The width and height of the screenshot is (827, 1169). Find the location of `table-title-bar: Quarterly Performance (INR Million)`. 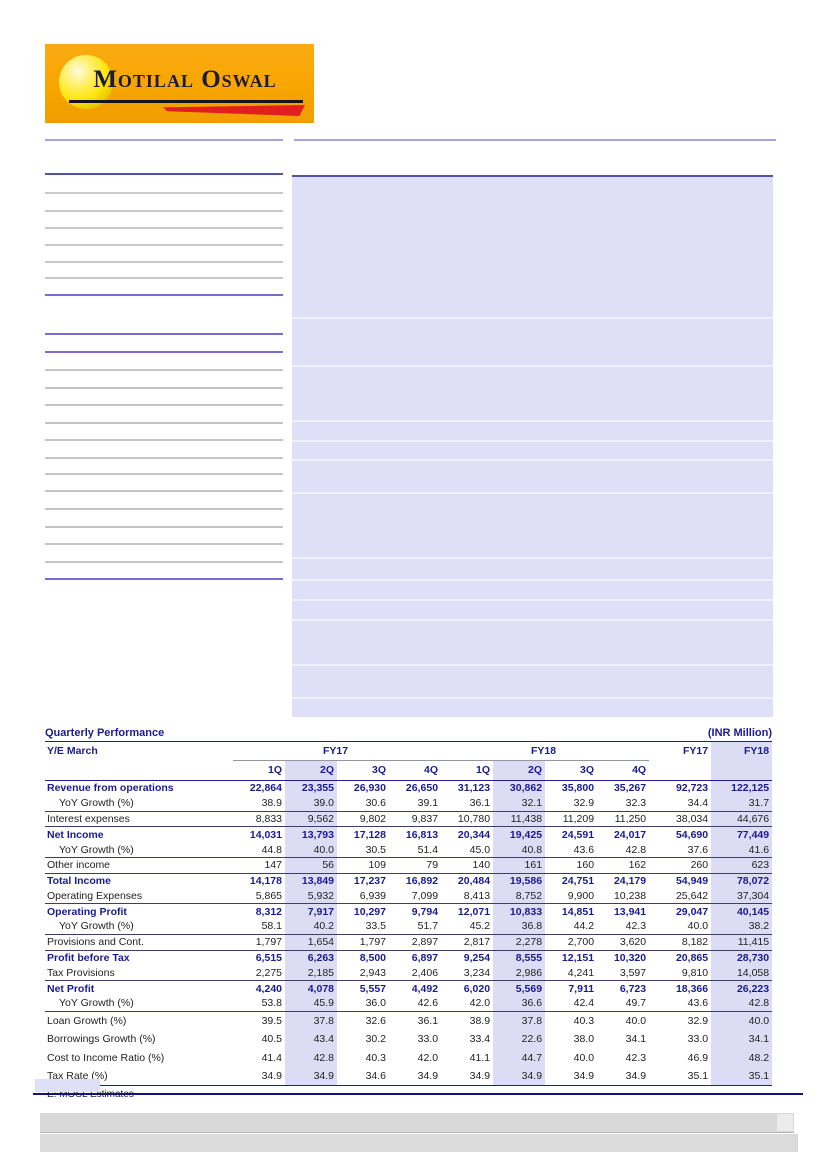

table-title-bar: Quarterly Performance (INR Million) is located at coordinates (408, 734).